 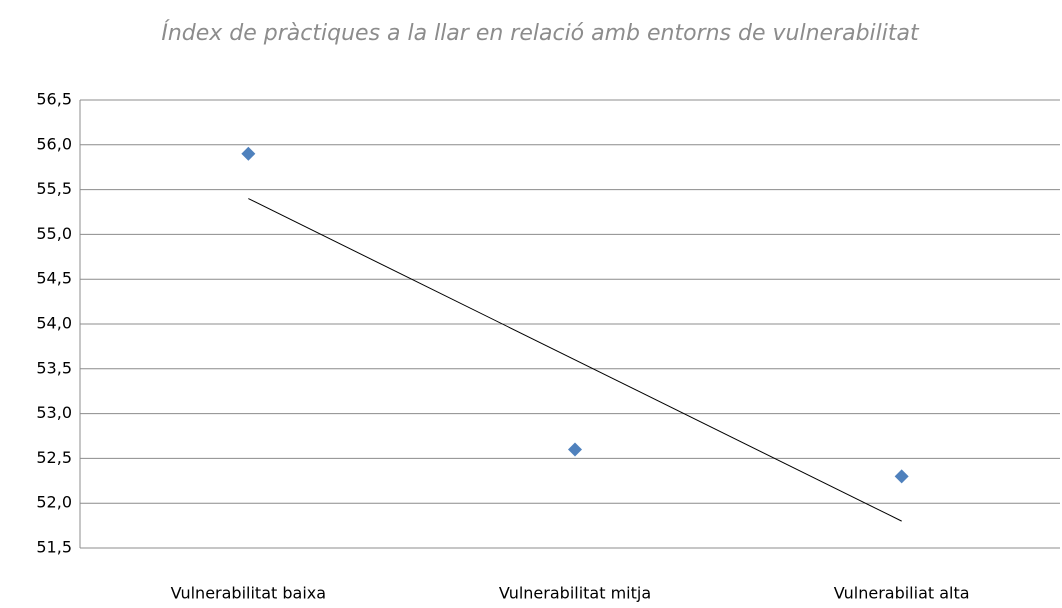 I want to click on x-tick-label: Vulnerabilitat mitja, so click(x=575, y=593).